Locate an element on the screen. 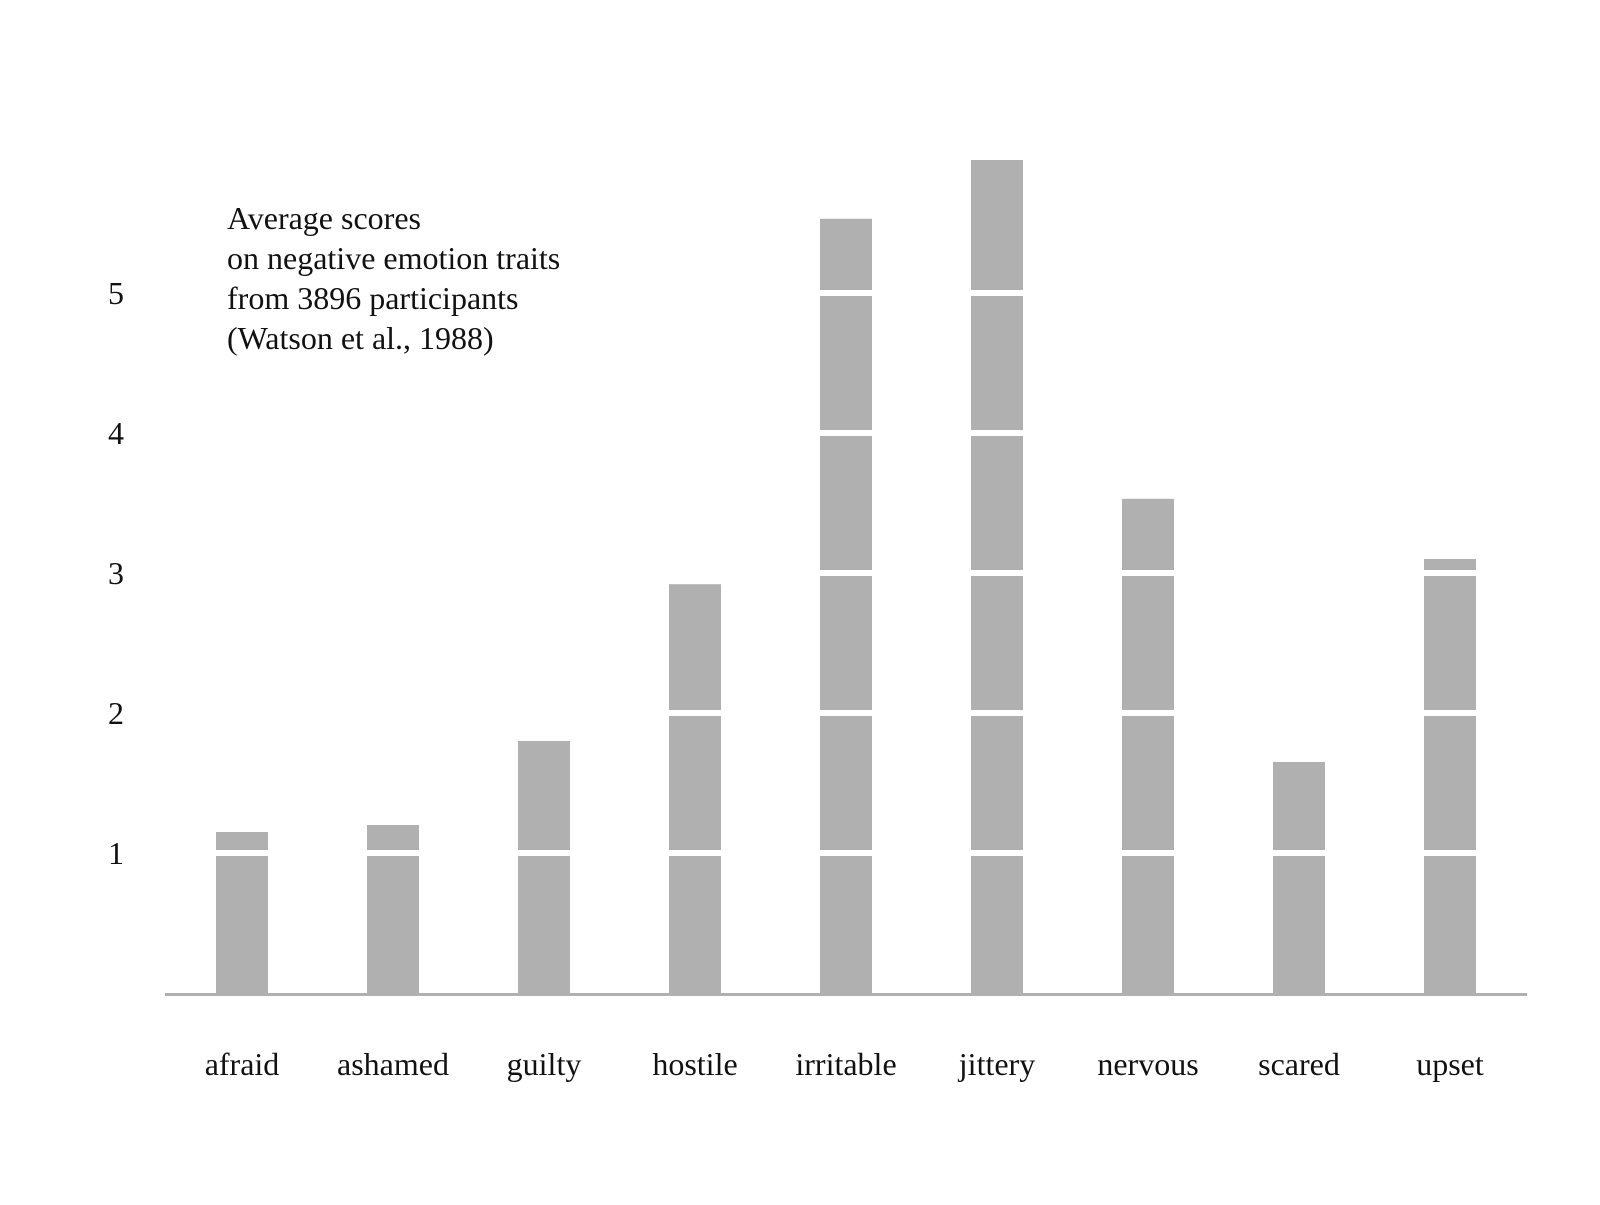  bar-irritable is located at coordinates (846, 606).